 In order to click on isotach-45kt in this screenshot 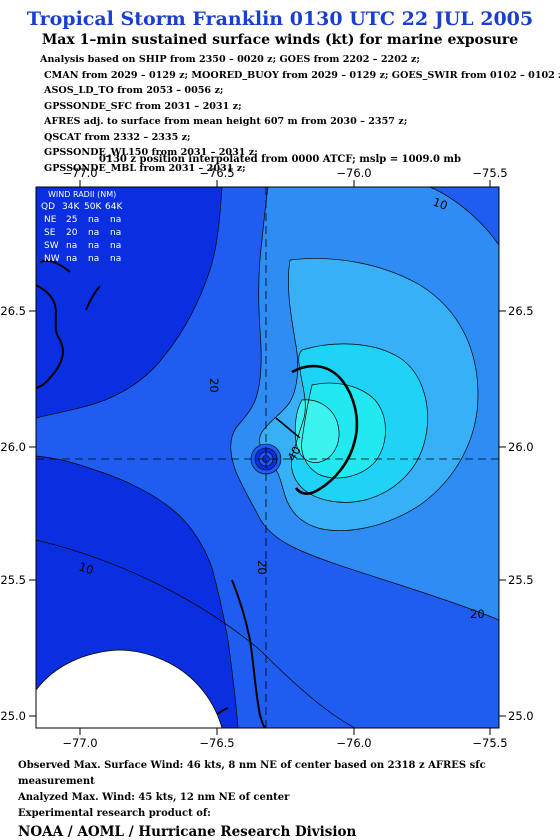, I will do `click(317, 431)`.